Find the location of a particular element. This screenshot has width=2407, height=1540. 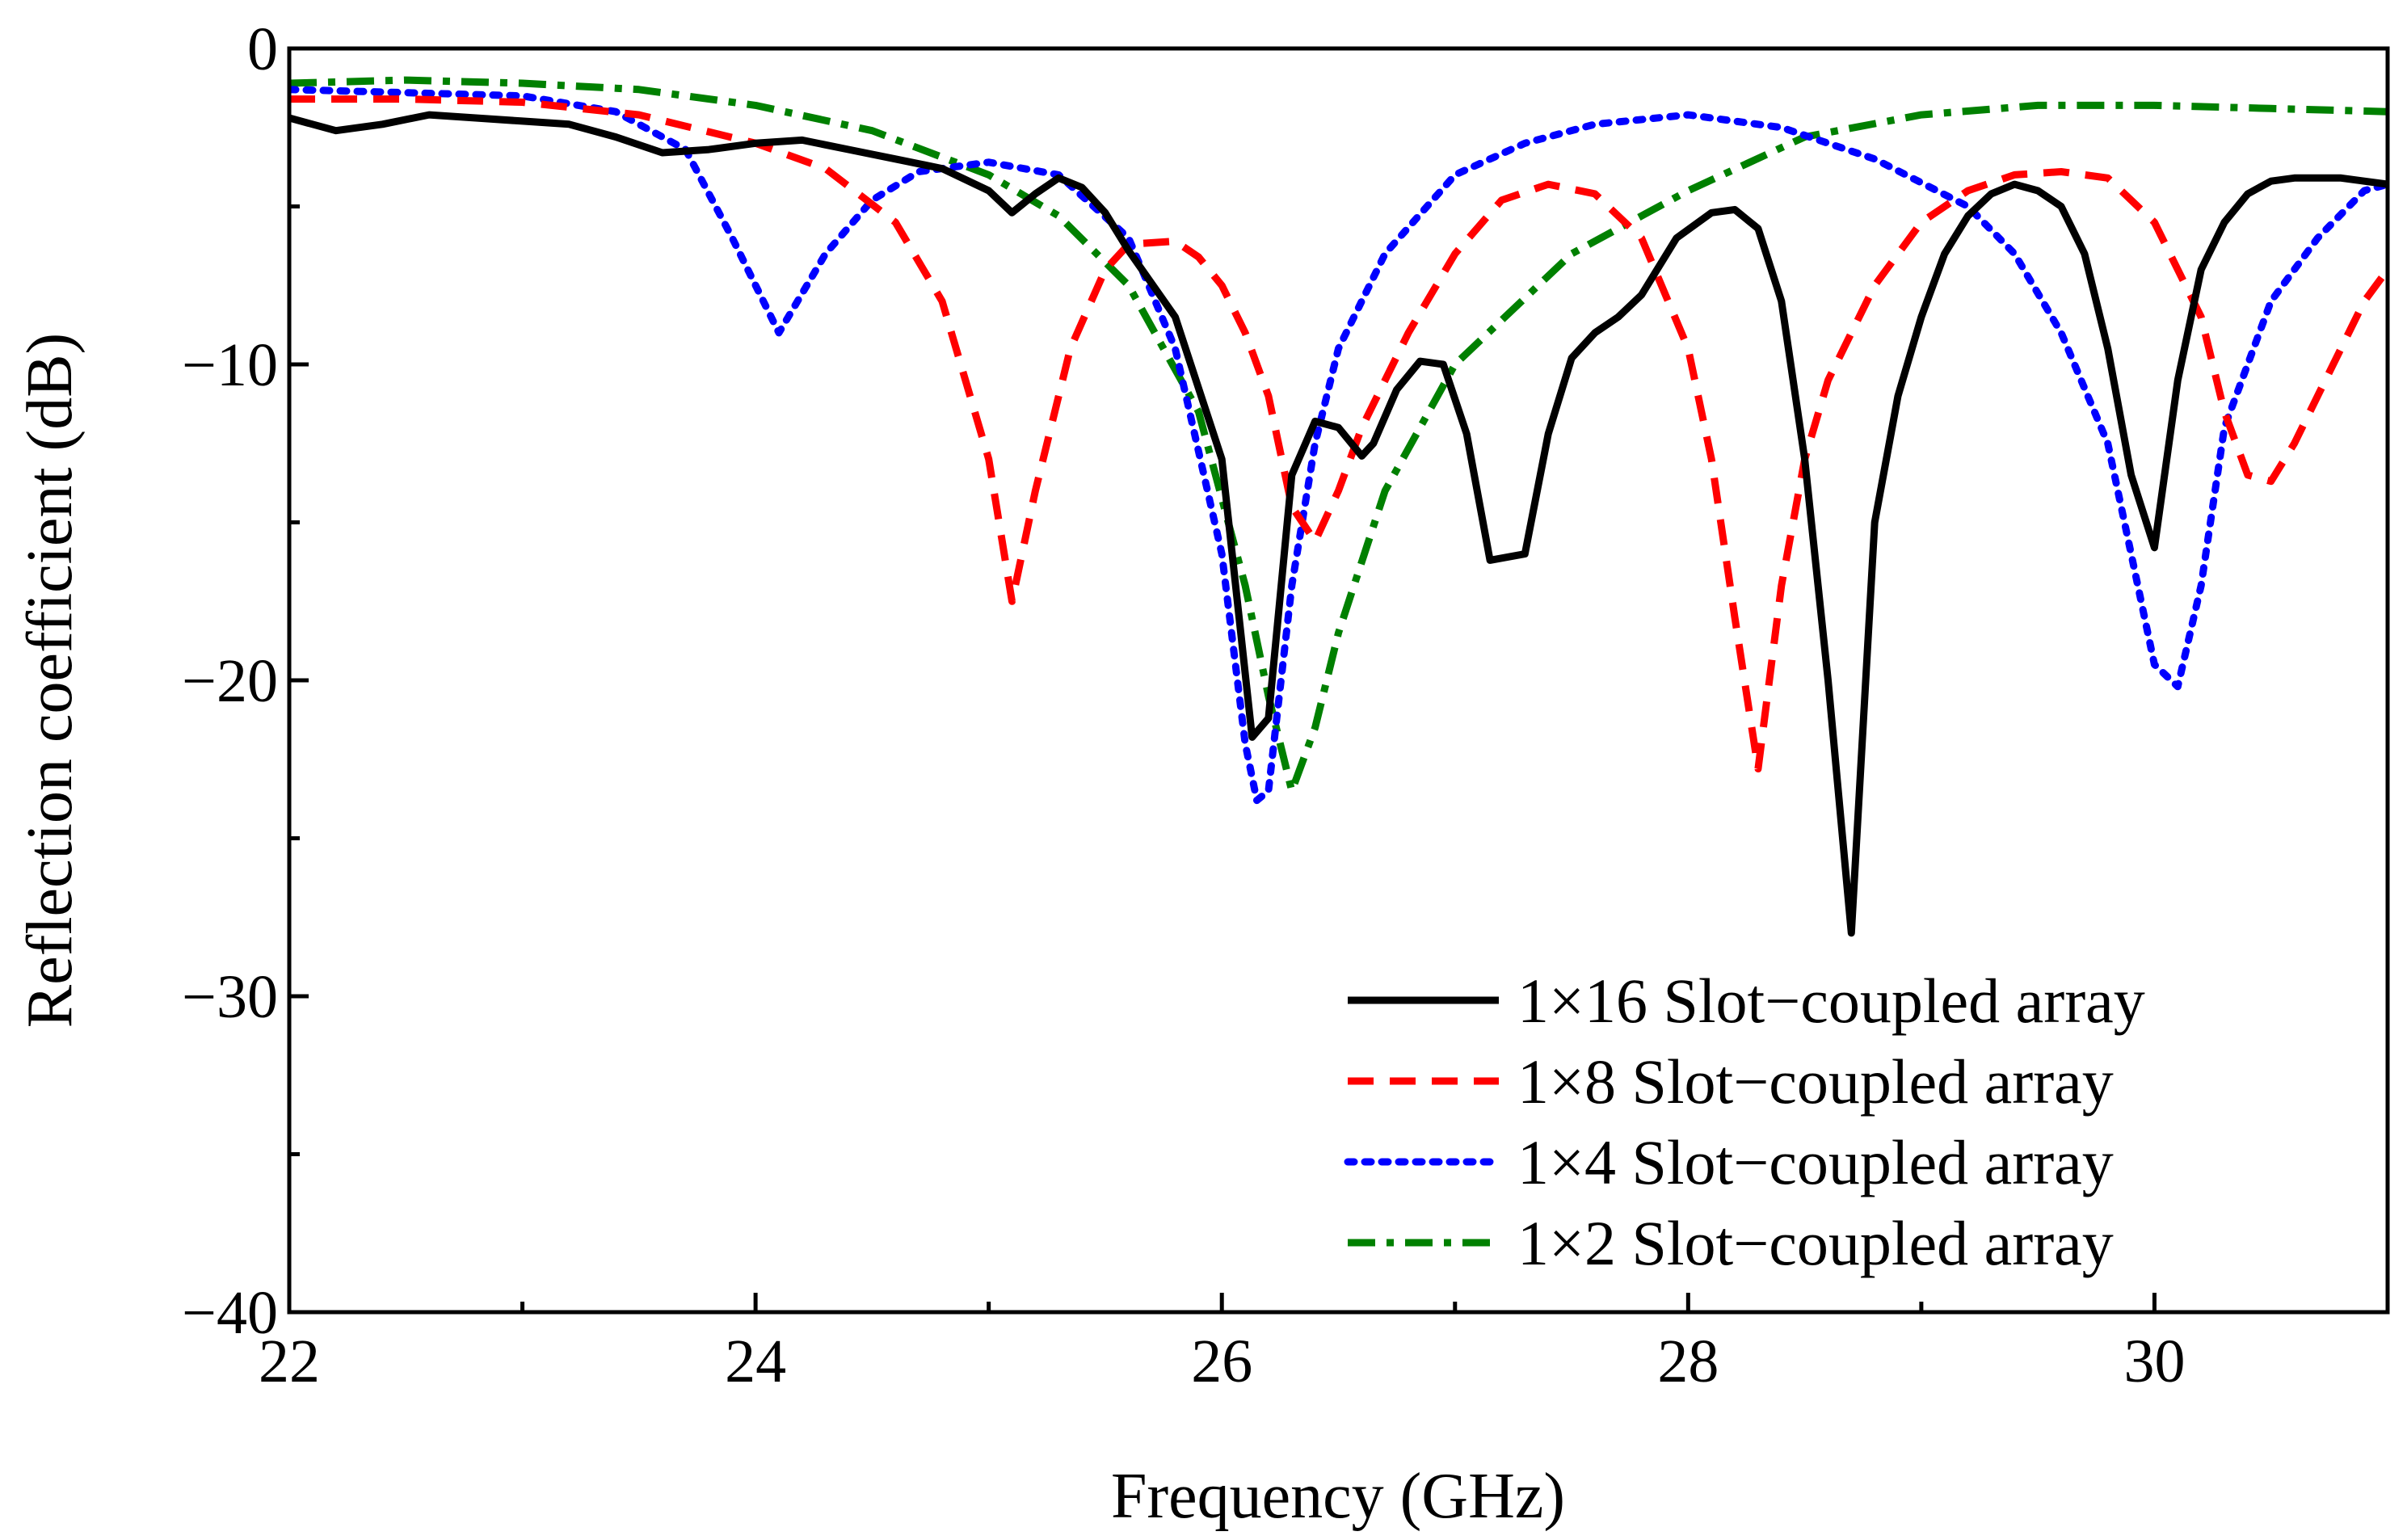

legend-label-1: 1×8 Slot−coupled array is located at coordinates (1815, 1081).